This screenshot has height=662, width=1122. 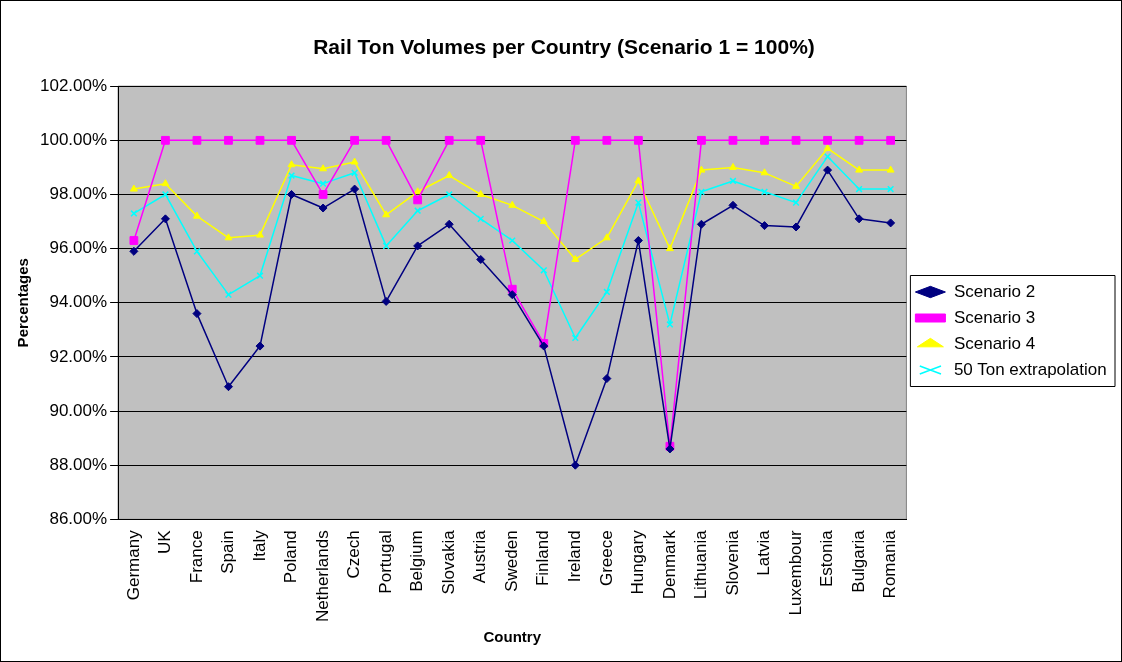 I want to click on x-tick-label: Hungary, so click(x=638, y=562).